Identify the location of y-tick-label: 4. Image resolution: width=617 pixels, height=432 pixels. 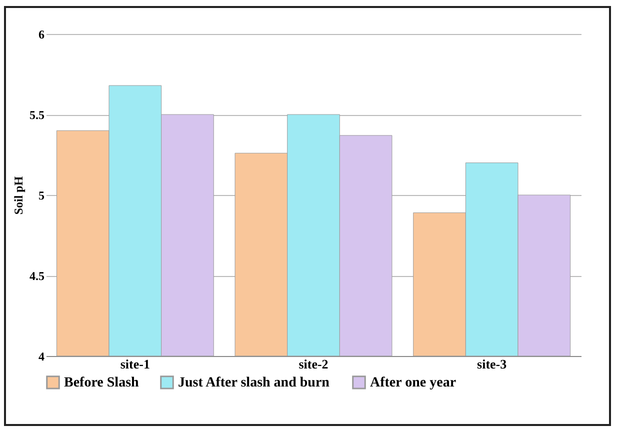
(41, 357).